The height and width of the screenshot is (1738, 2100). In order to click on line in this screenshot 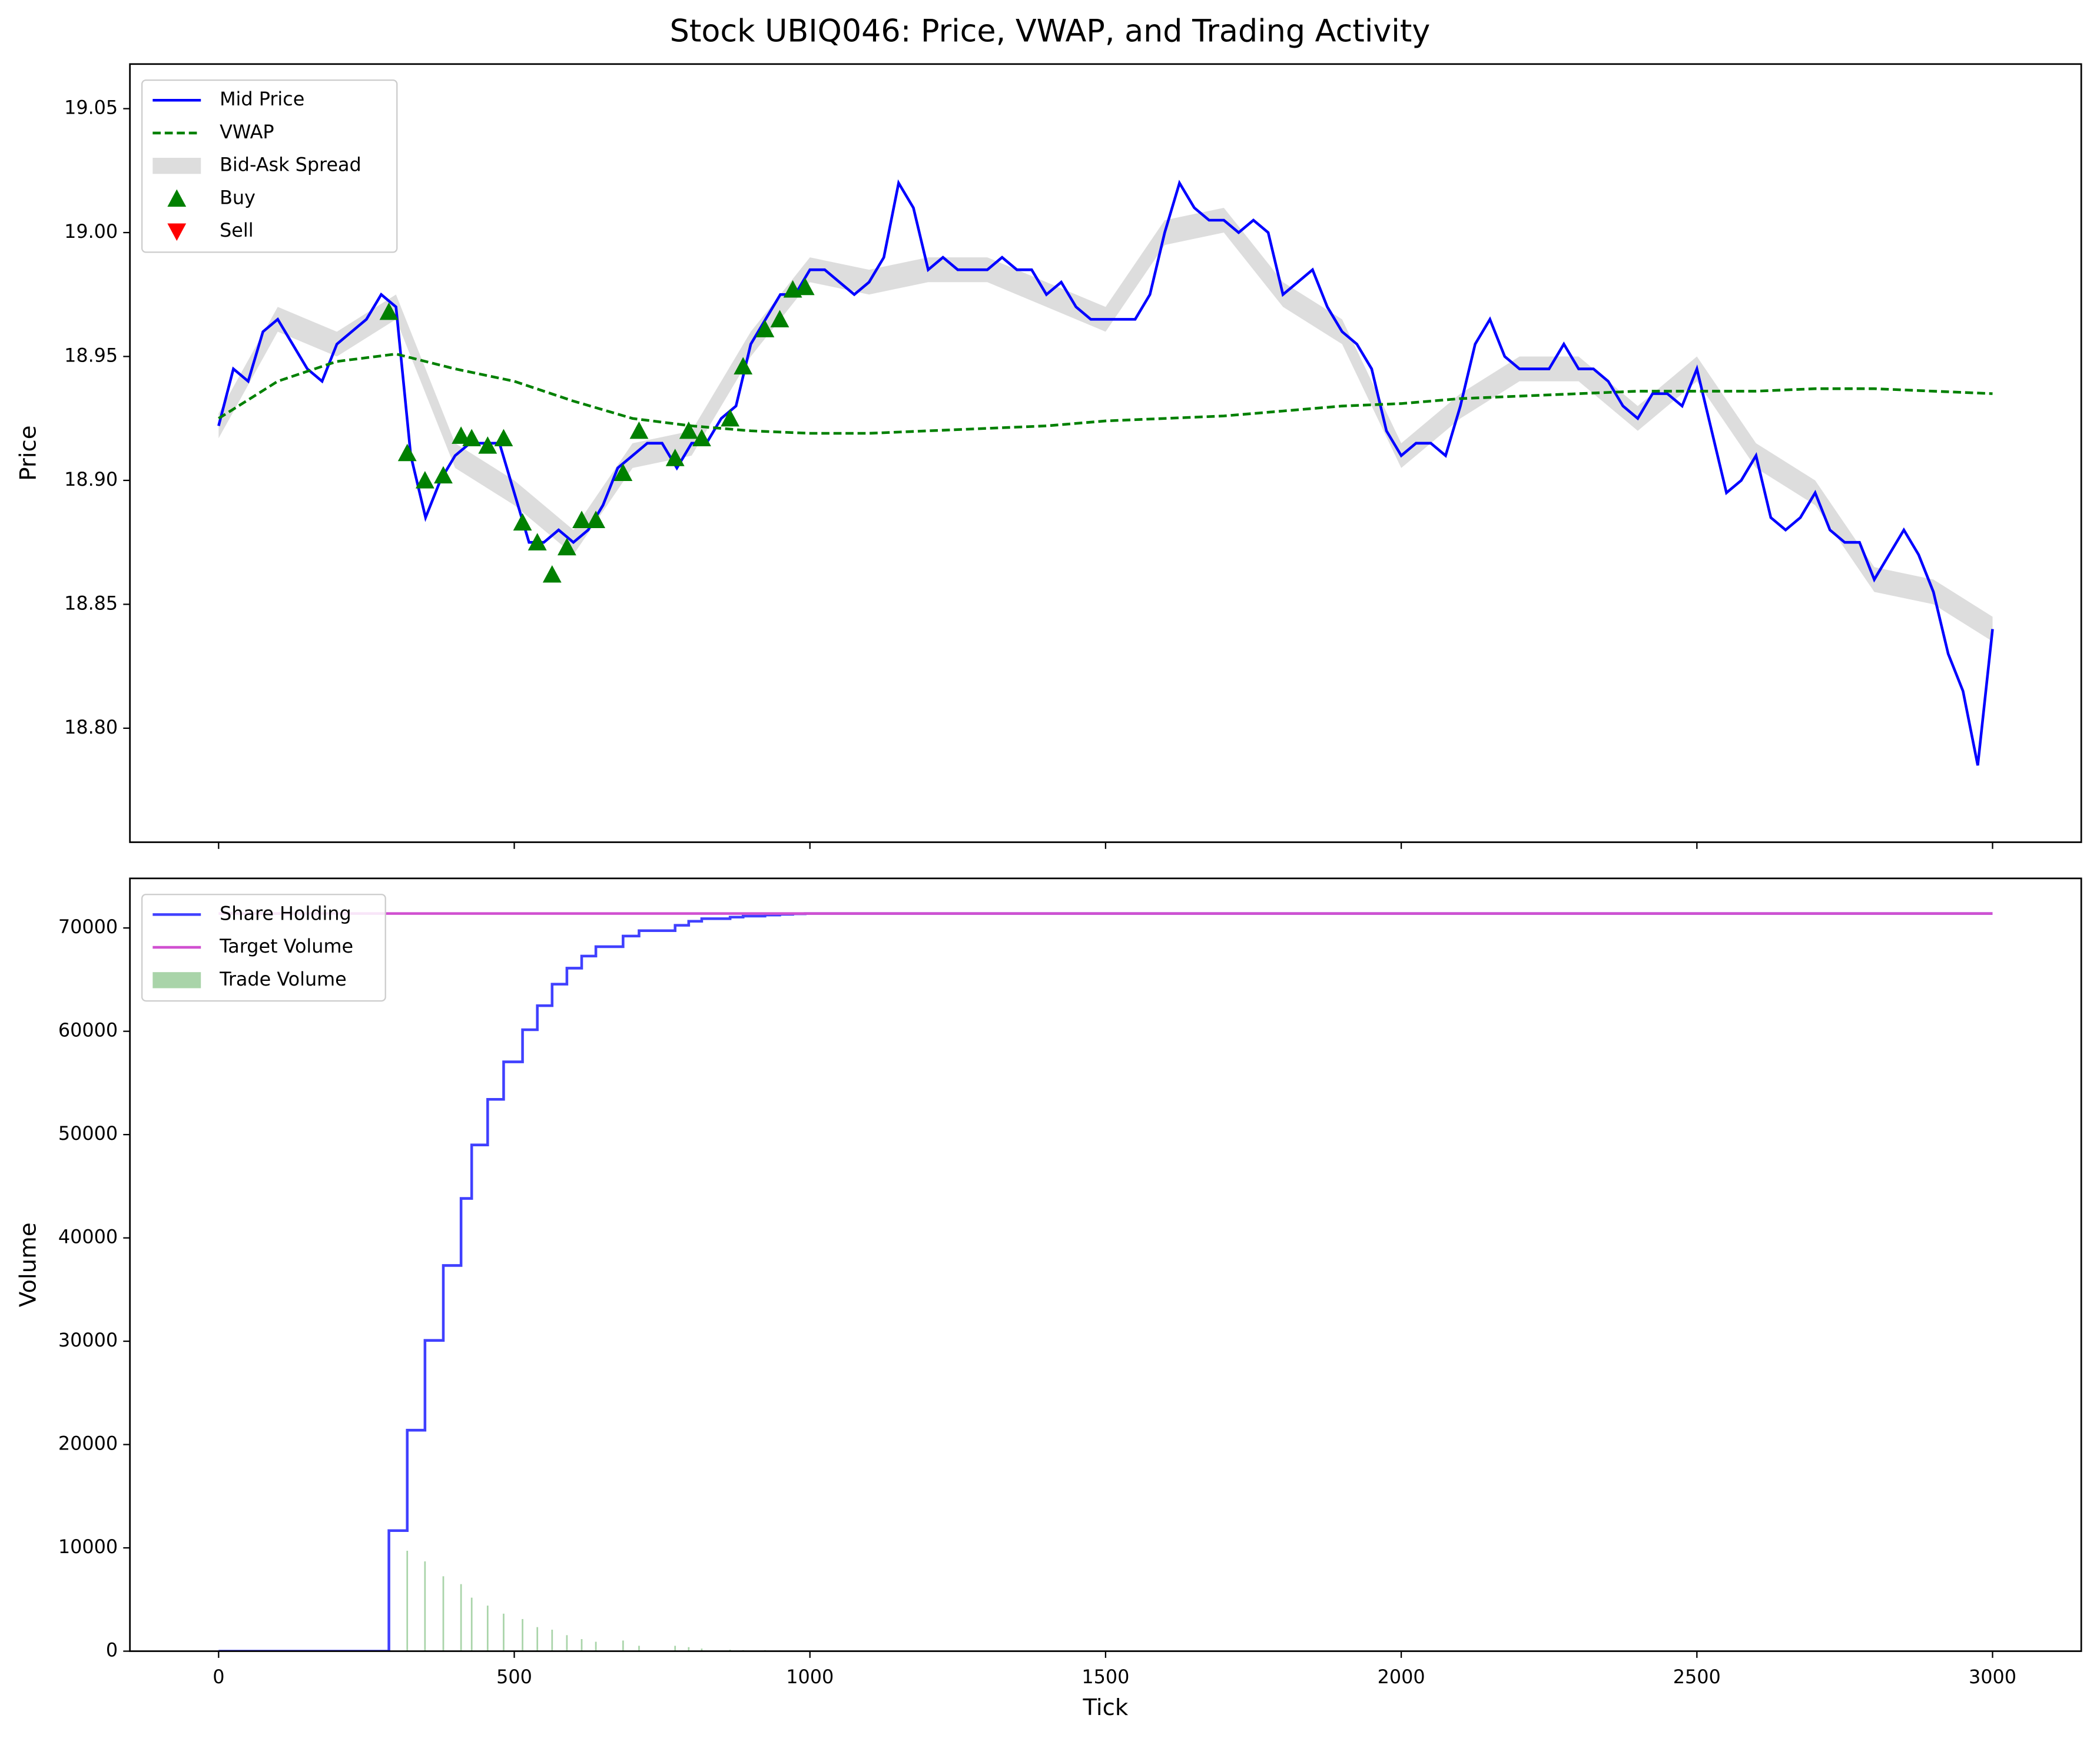, I will do `click(1105, 393)`.